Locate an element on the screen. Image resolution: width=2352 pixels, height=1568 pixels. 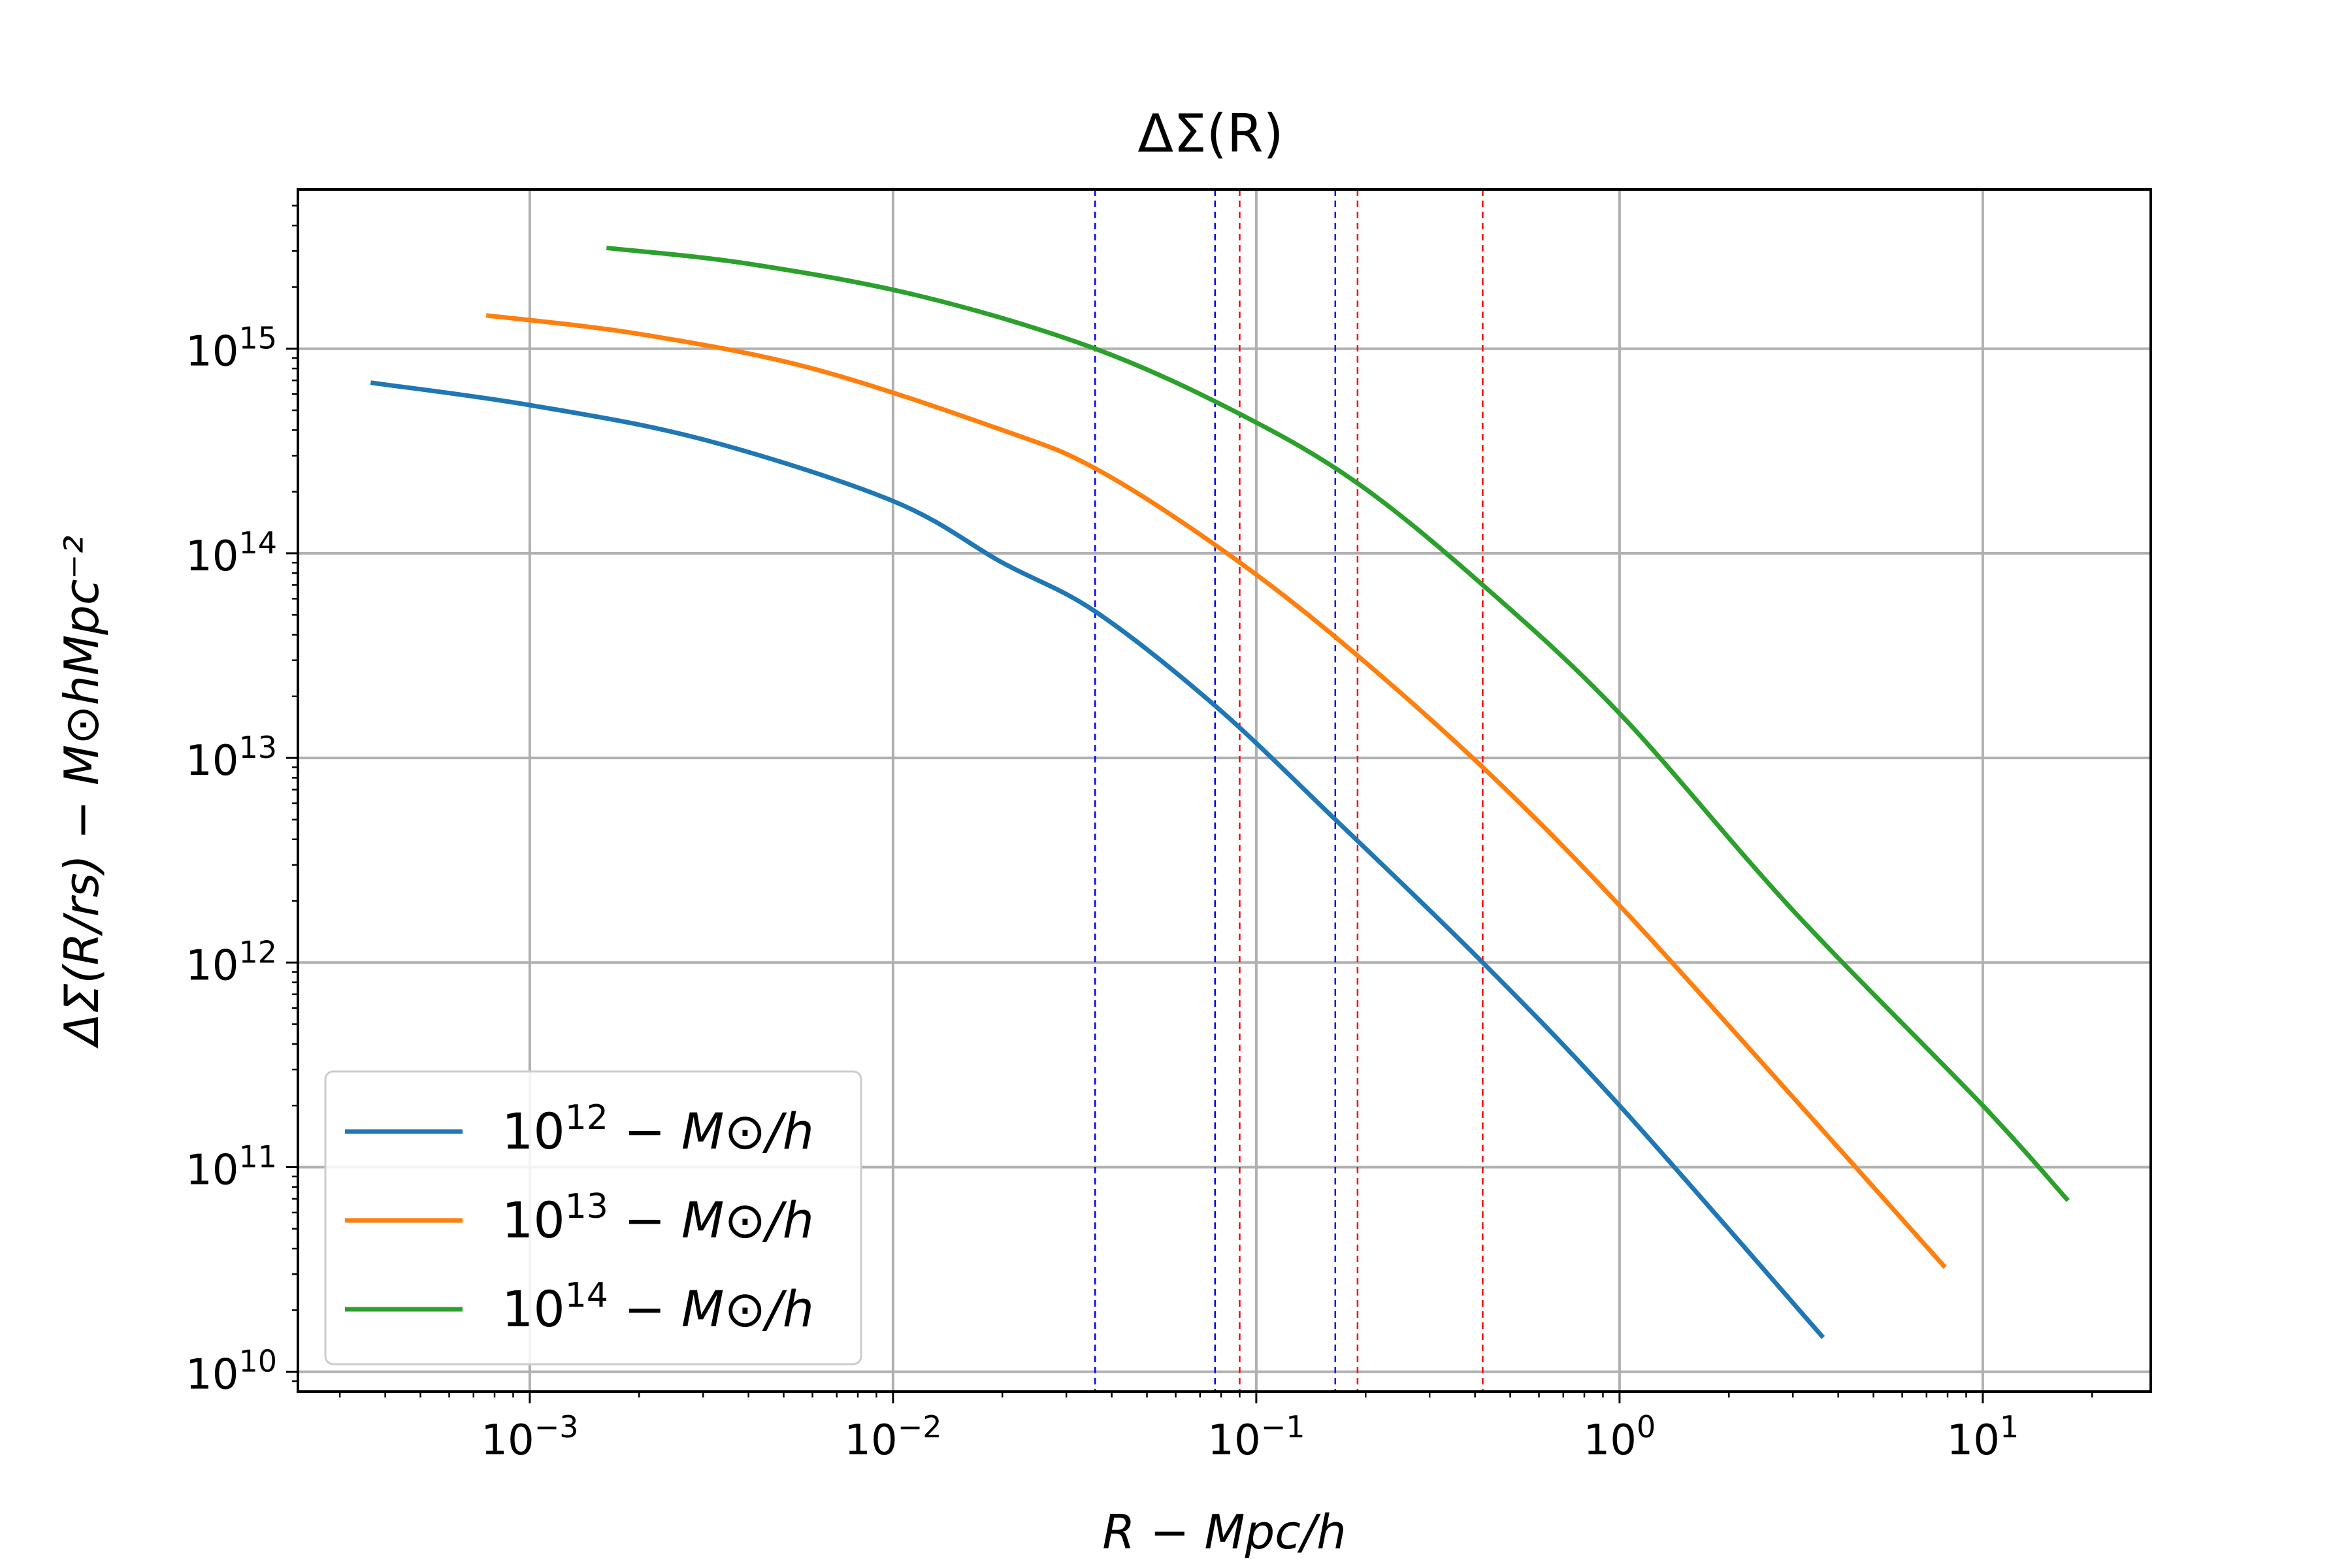
y-tick-label: 1011 is located at coordinates (231, 1166).